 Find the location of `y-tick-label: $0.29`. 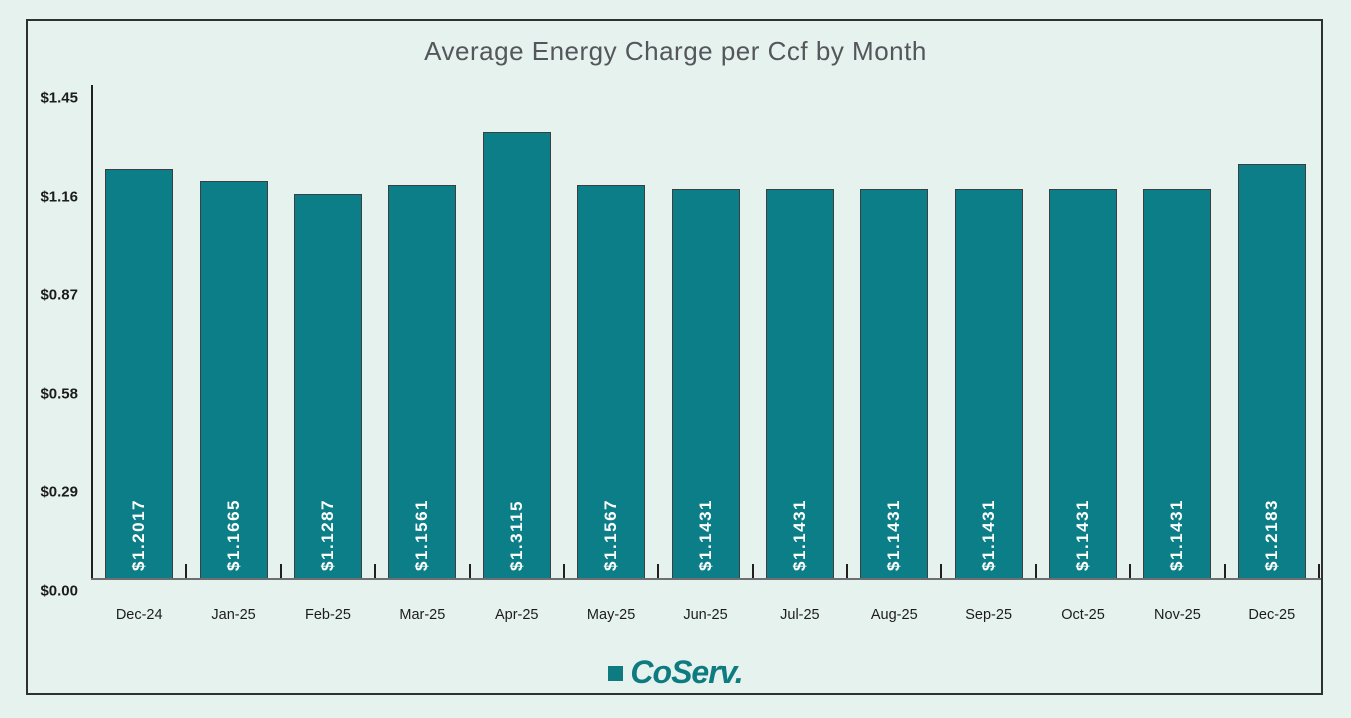

y-tick-label: $0.29 is located at coordinates (59, 492).